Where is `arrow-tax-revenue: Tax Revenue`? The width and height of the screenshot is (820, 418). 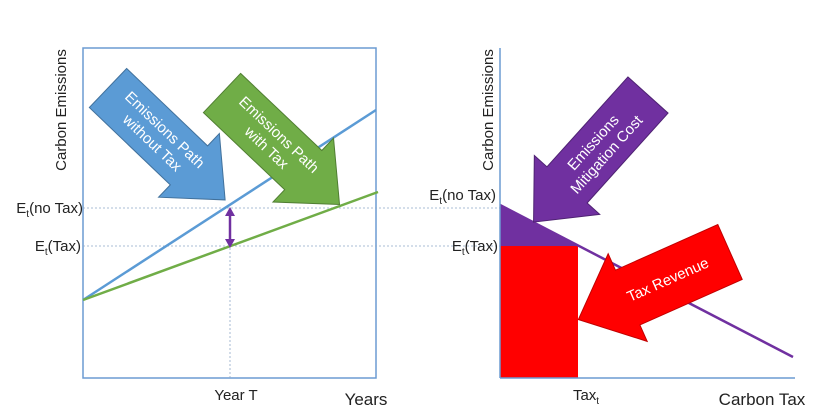
arrow-tax-revenue: Tax Revenue is located at coordinates (660, 283).